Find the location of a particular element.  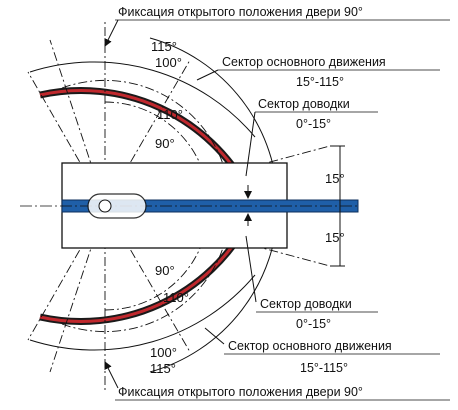

deg-90-bottom: 90° is located at coordinates (165, 270).